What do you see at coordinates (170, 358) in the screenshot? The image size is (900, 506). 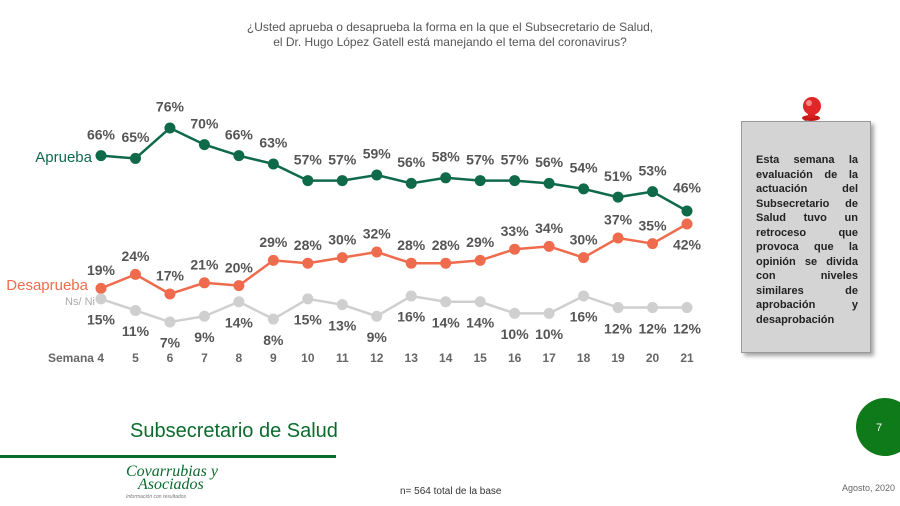 I see `x-tick-label: 6` at bounding box center [170, 358].